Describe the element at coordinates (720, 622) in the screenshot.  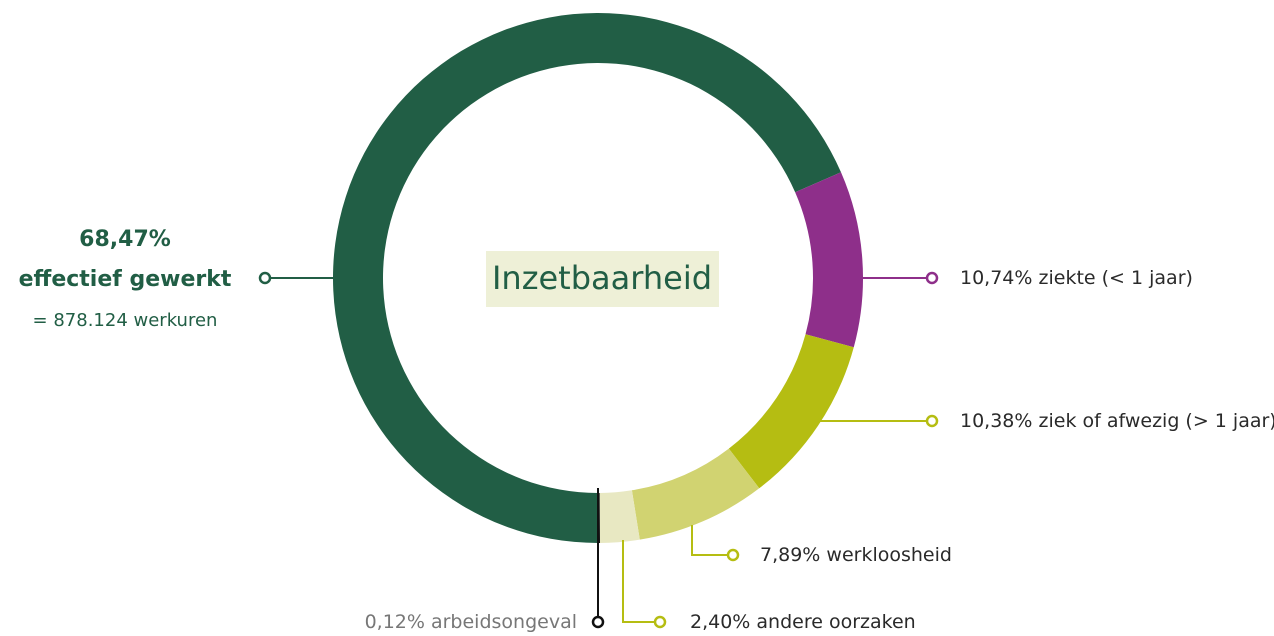
I see `segment-value: 2,40%` at that location.